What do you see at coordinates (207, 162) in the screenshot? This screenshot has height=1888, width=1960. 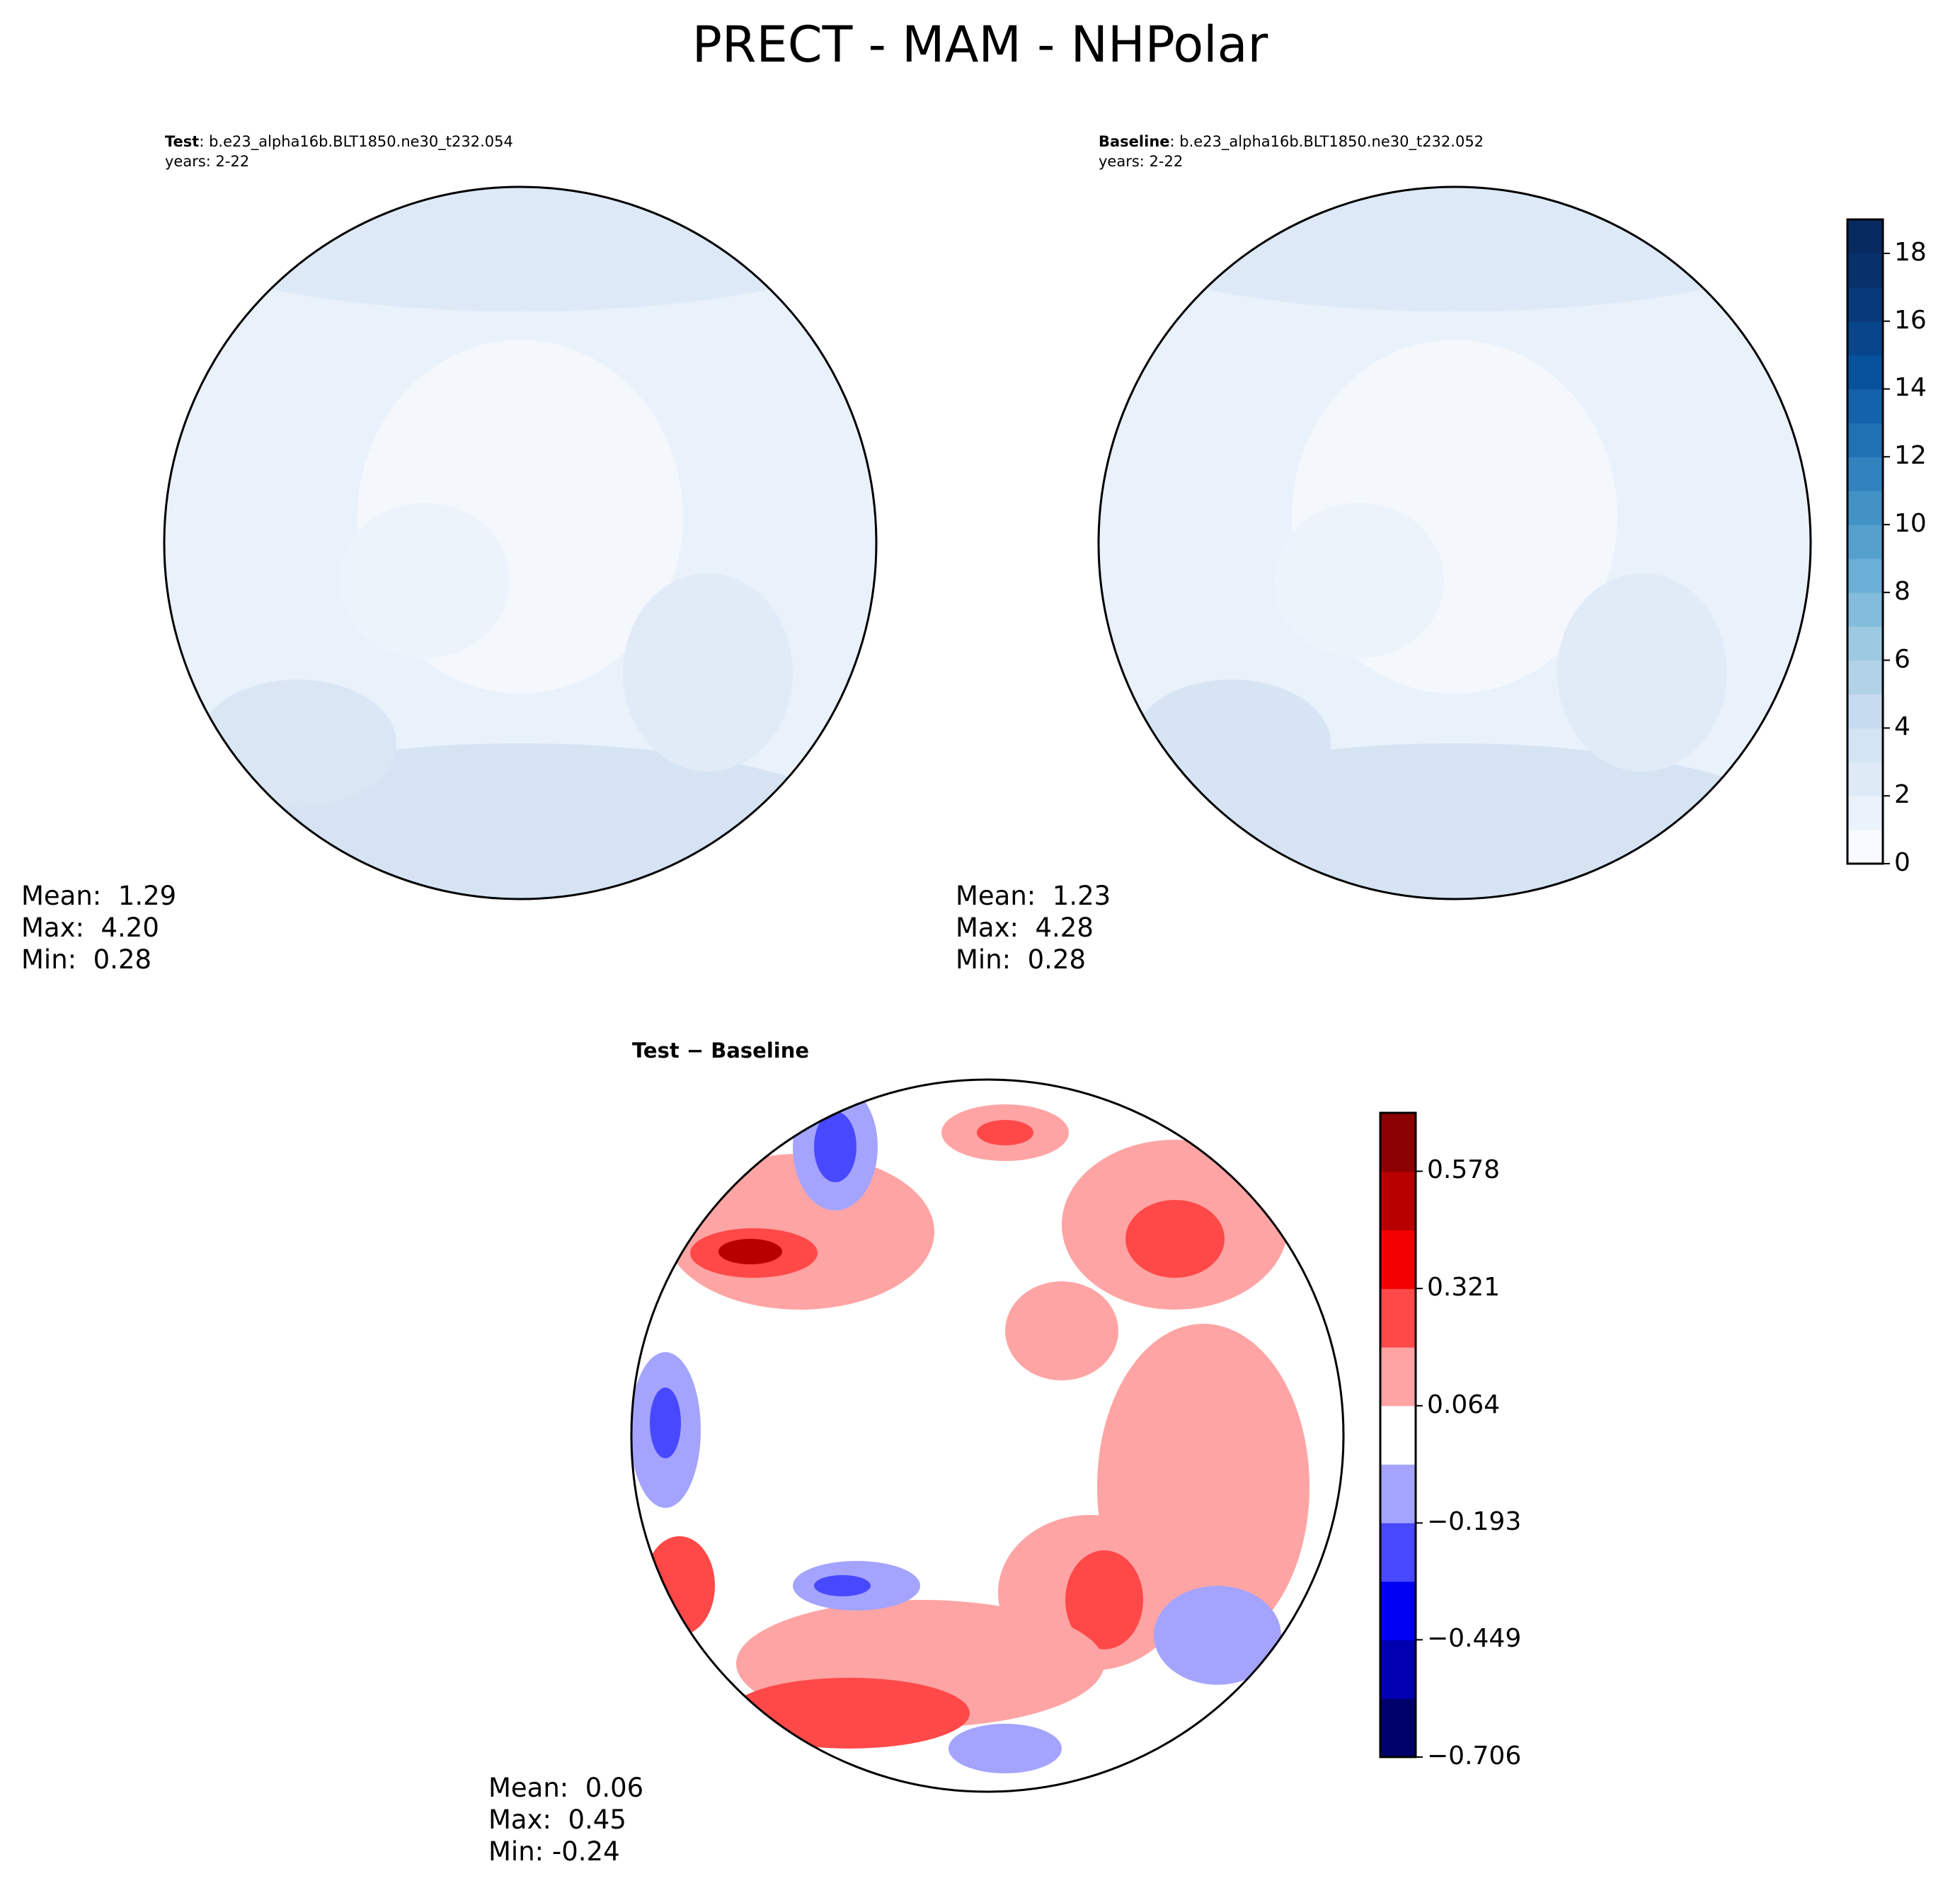 I see `test-years: years: 2-22` at bounding box center [207, 162].